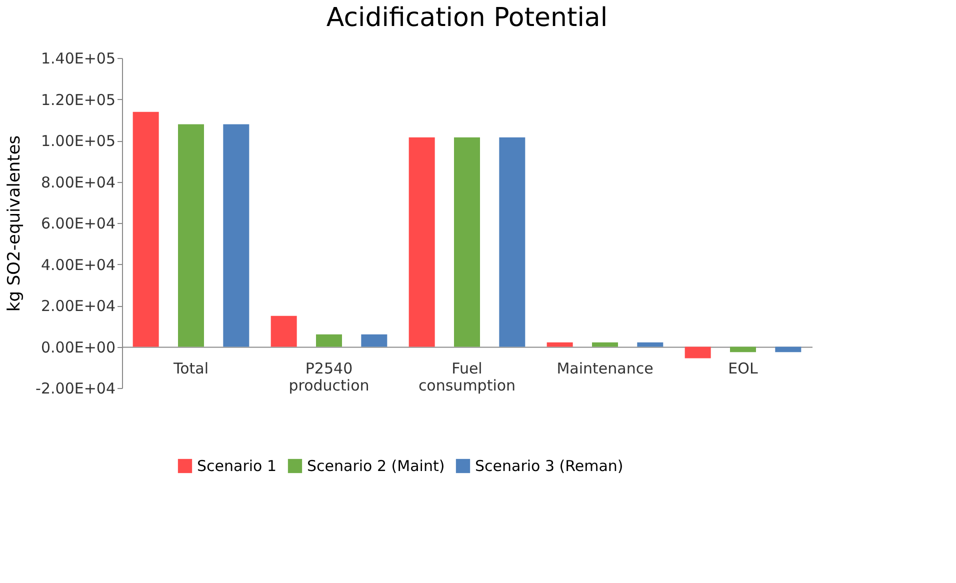  I want to click on x-tick-label: P2540 production, so click(329, 376).